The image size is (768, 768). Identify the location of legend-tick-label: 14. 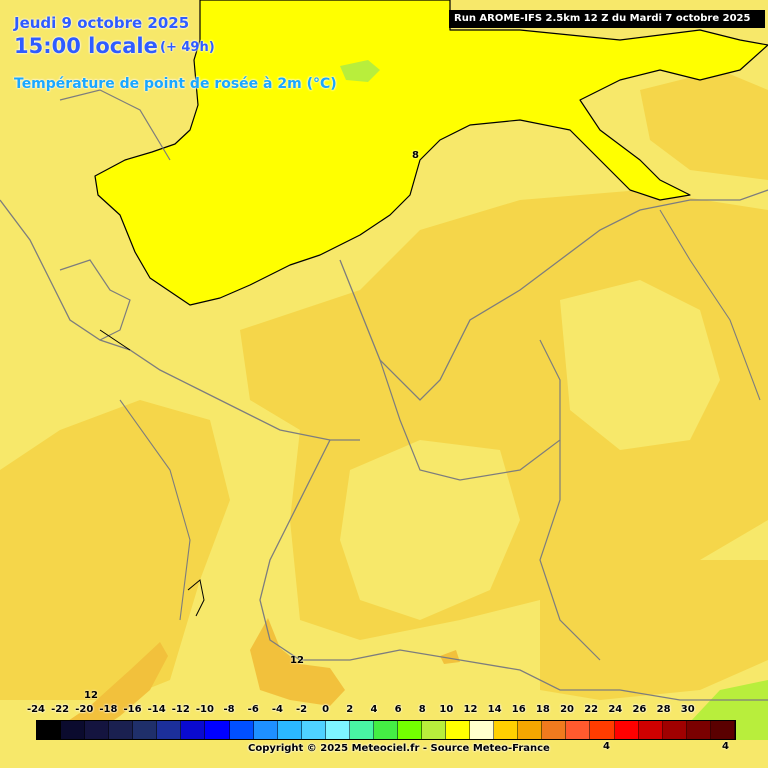
(494, 709).